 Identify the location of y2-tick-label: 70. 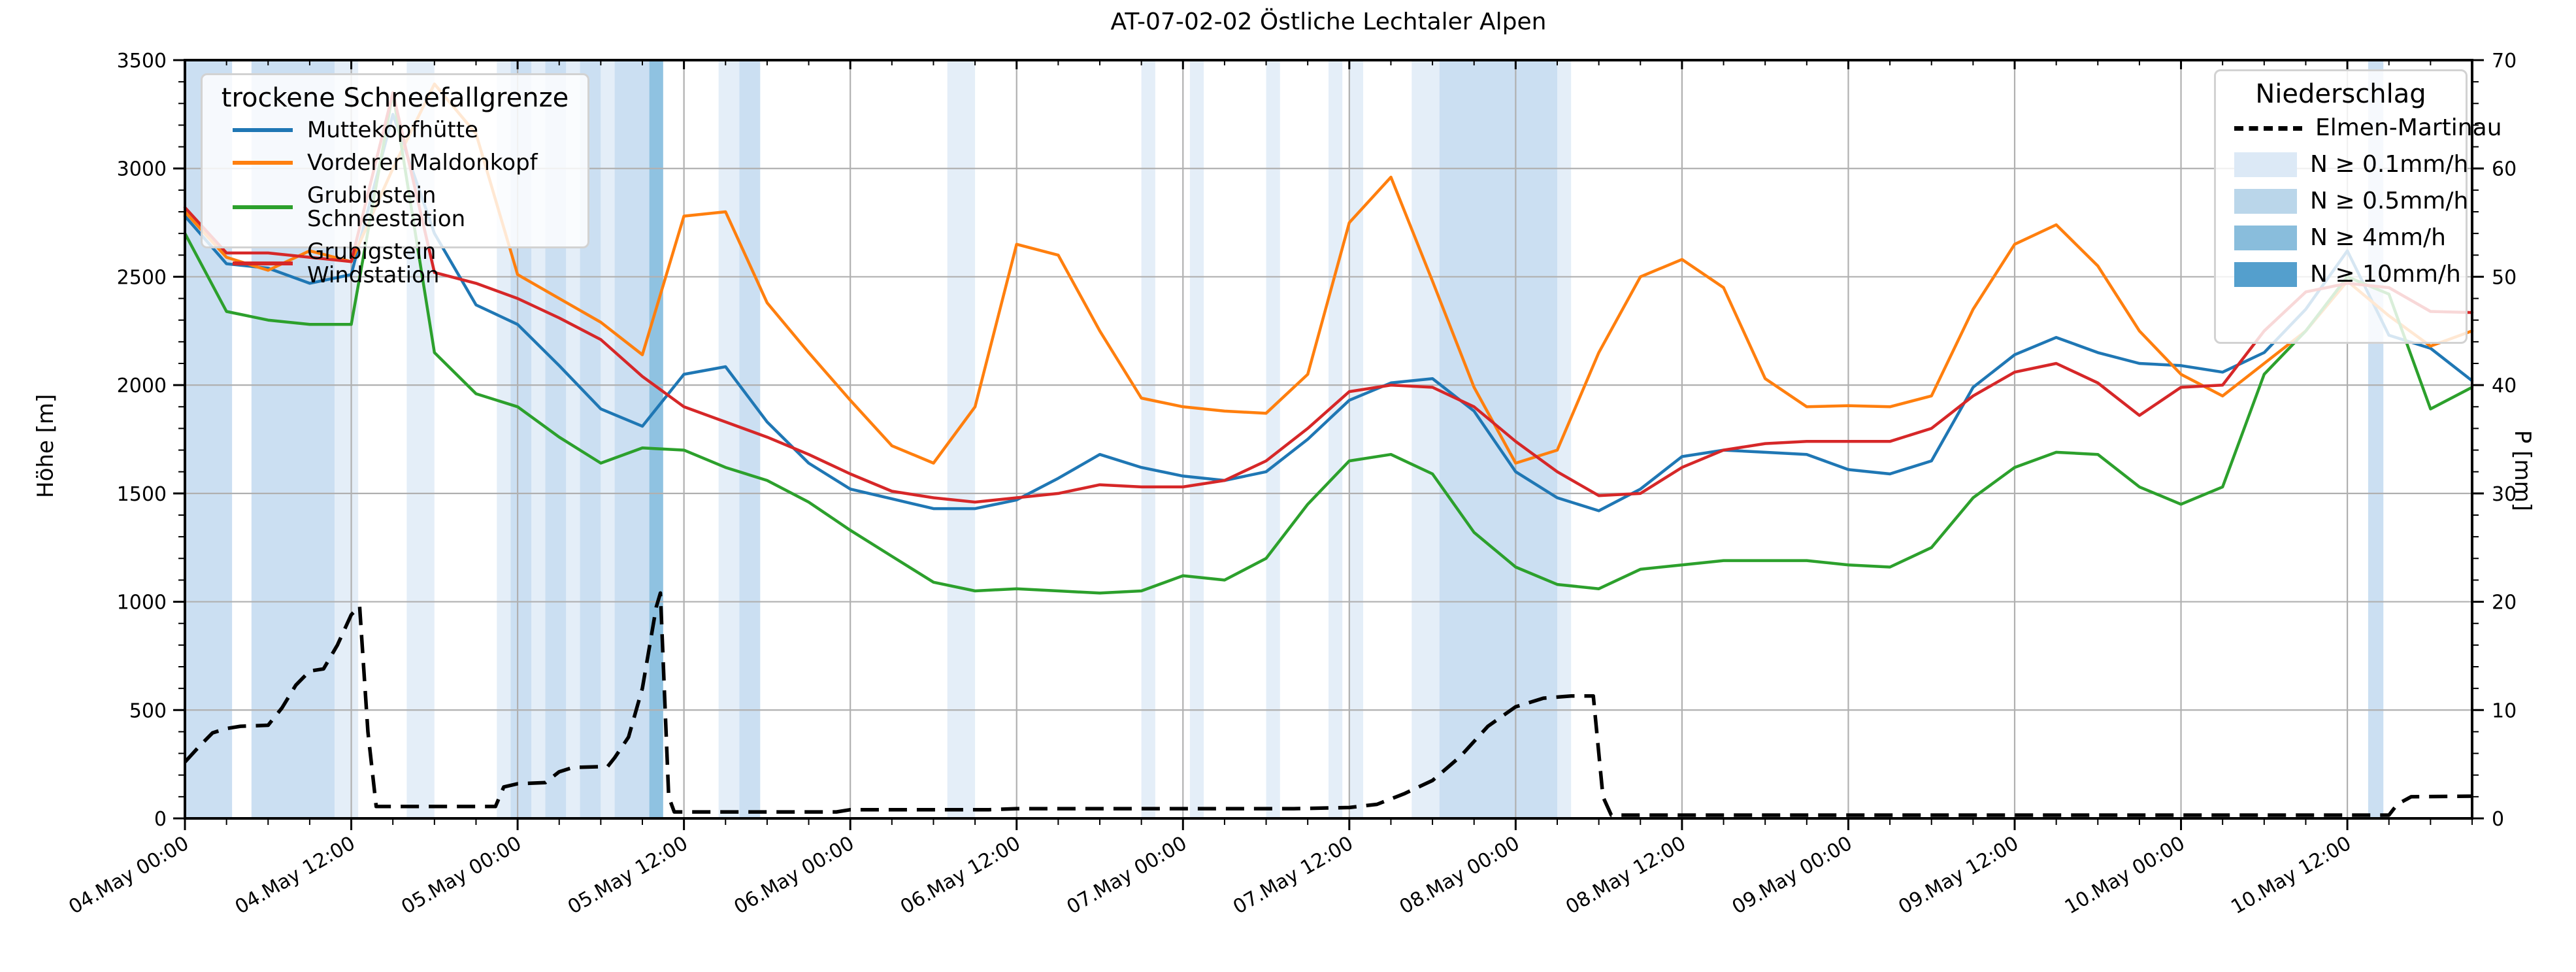
(2504, 61).